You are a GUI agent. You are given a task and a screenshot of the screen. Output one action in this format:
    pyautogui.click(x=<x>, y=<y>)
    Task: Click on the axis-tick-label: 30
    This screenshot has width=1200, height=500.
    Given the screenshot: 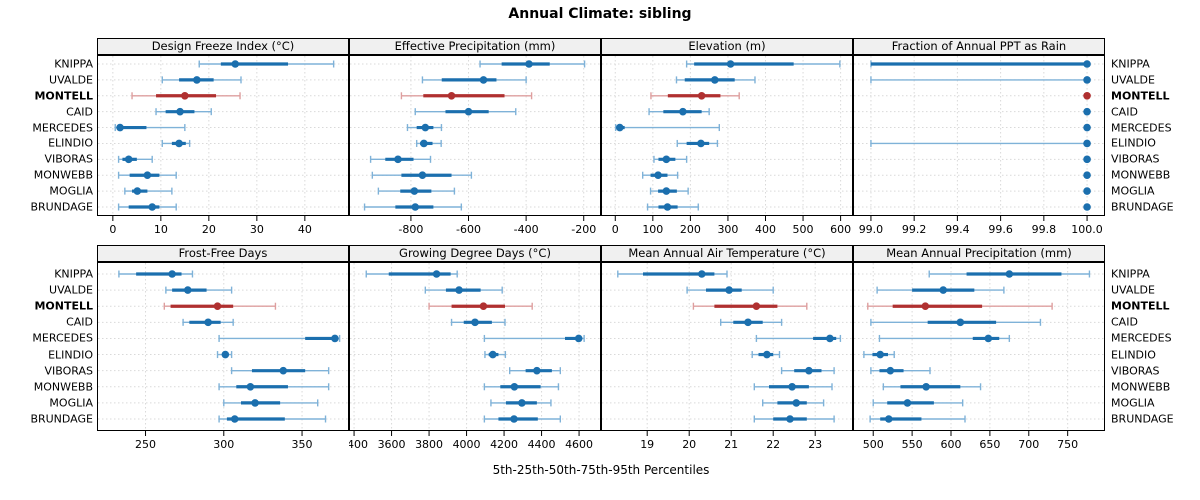 What is the action you would take?
    pyautogui.click(x=257, y=229)
    